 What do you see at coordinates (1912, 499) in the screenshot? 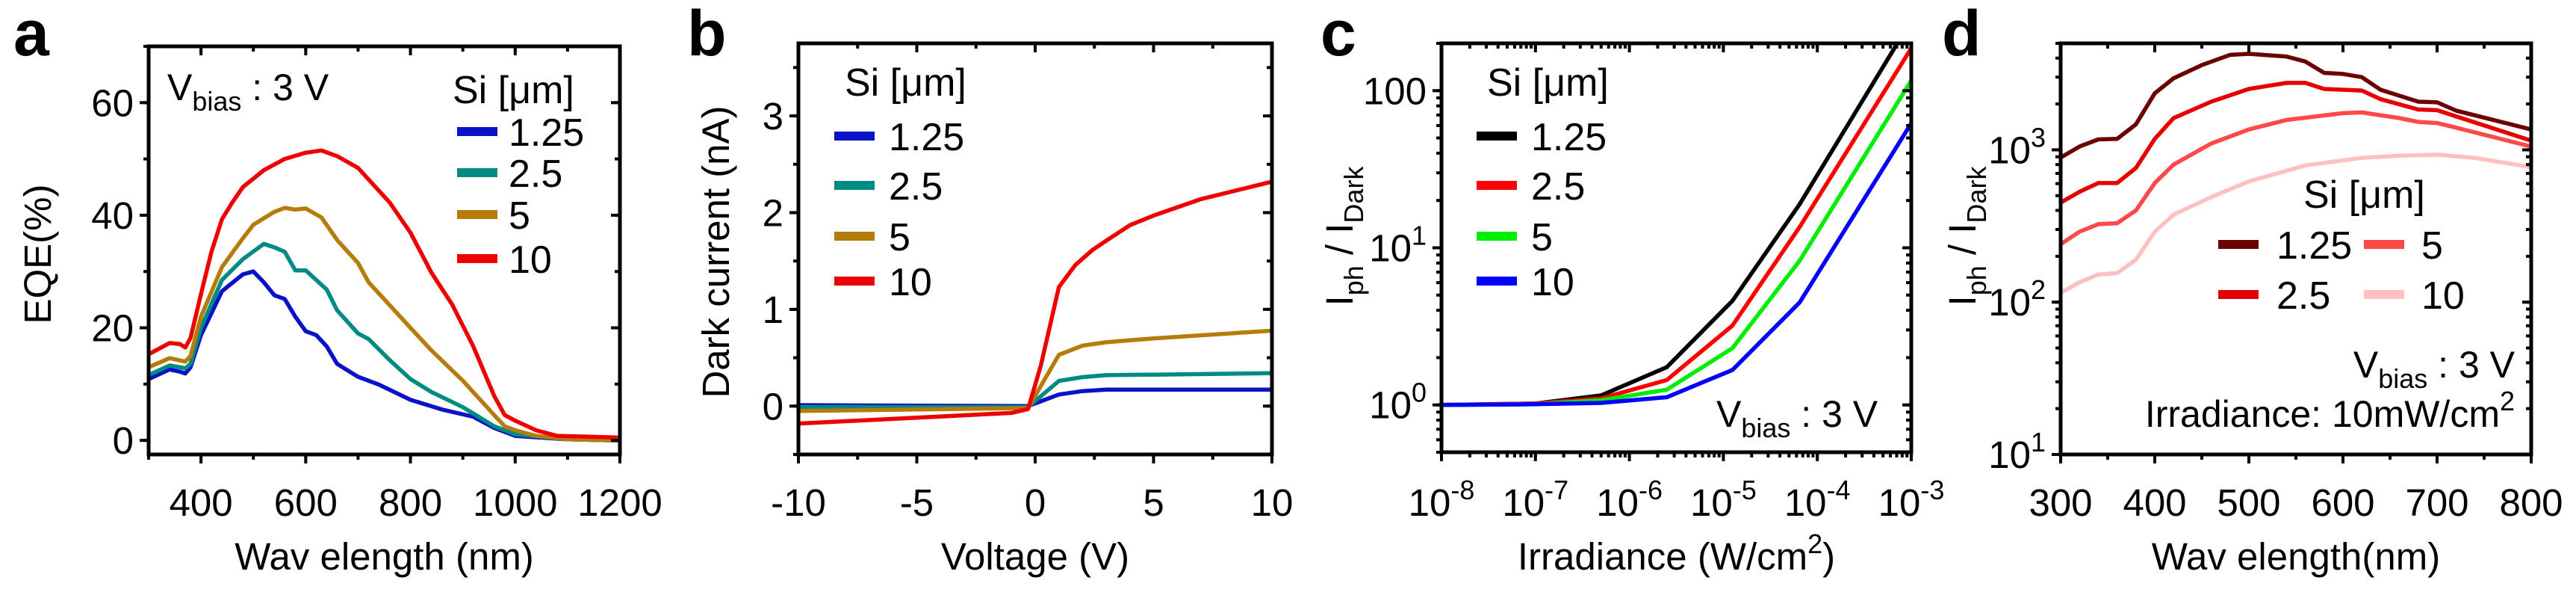
I see `x-tick-label: 10⁻³` at bounding box center [1912, 499].